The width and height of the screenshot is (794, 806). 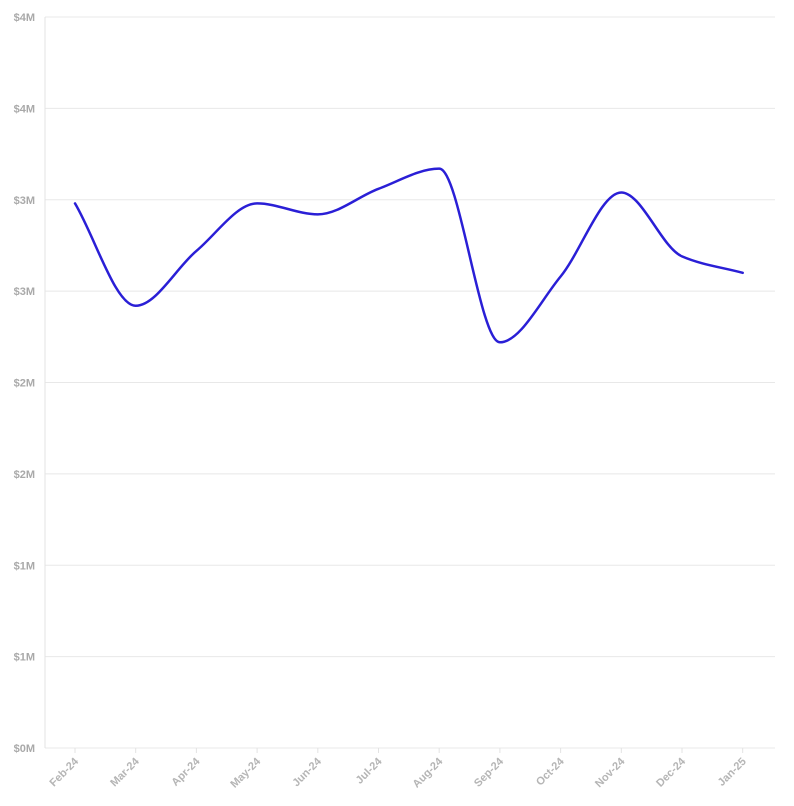 I want to click on x-tick-label: Dec-24, so click(x=671, y=772).